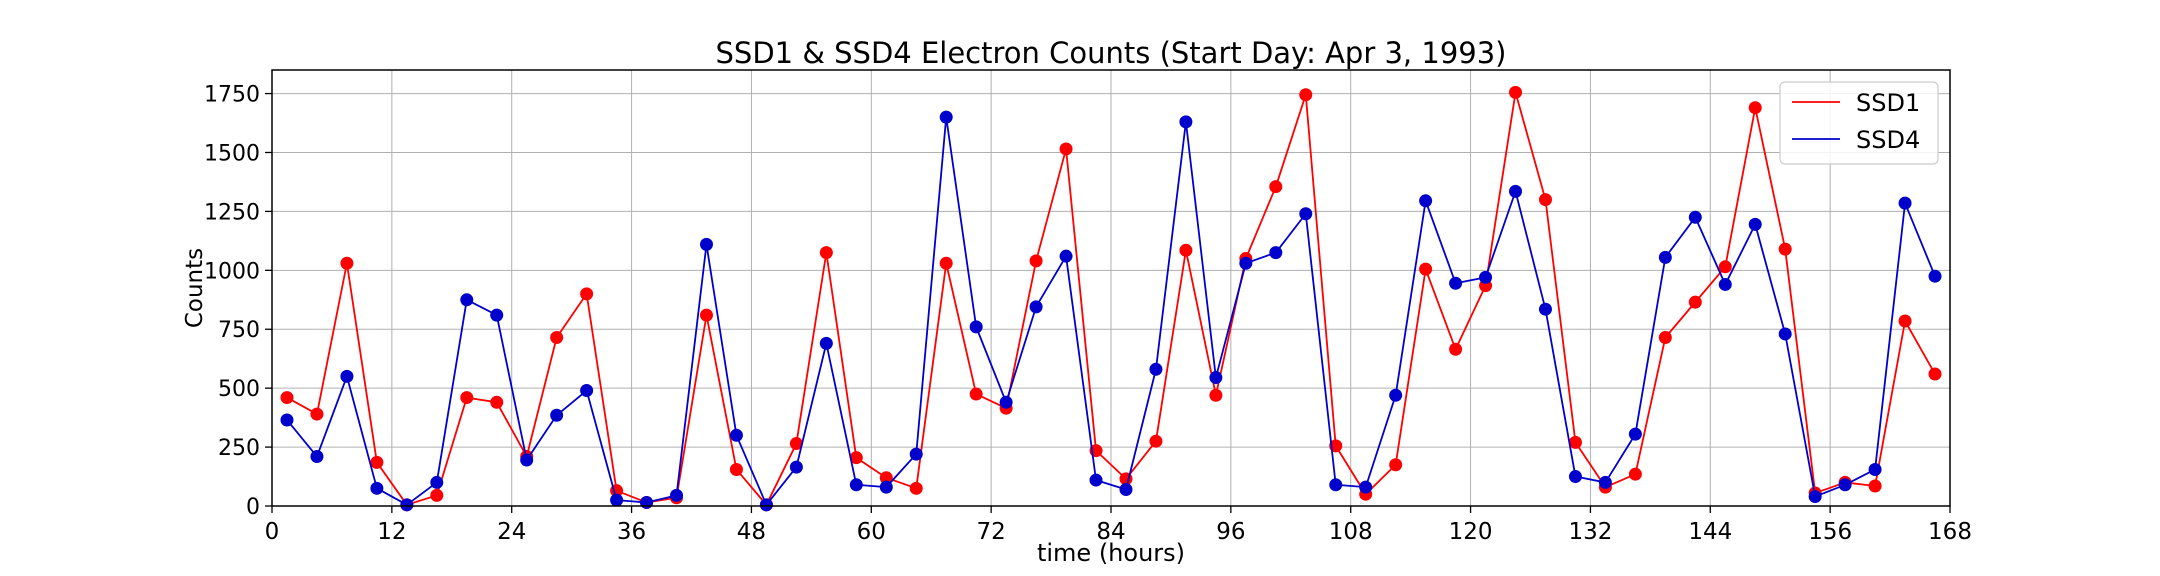 Image resolution: width=2160 pixels, height=576 pixels. Describe the element at coordinates (1110, 532) in the screenshot. I see `x-tick-label: 84` at that location.